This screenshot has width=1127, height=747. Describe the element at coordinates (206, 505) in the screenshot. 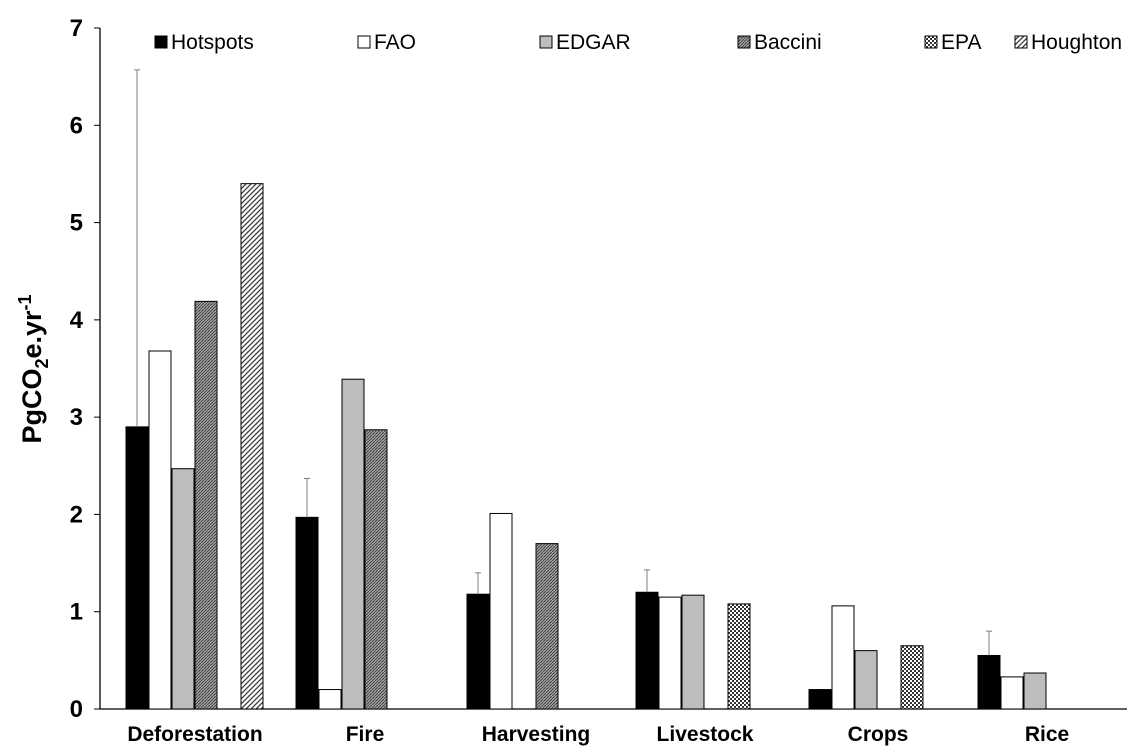

I see `bar-baccini-deforestation` at that location.